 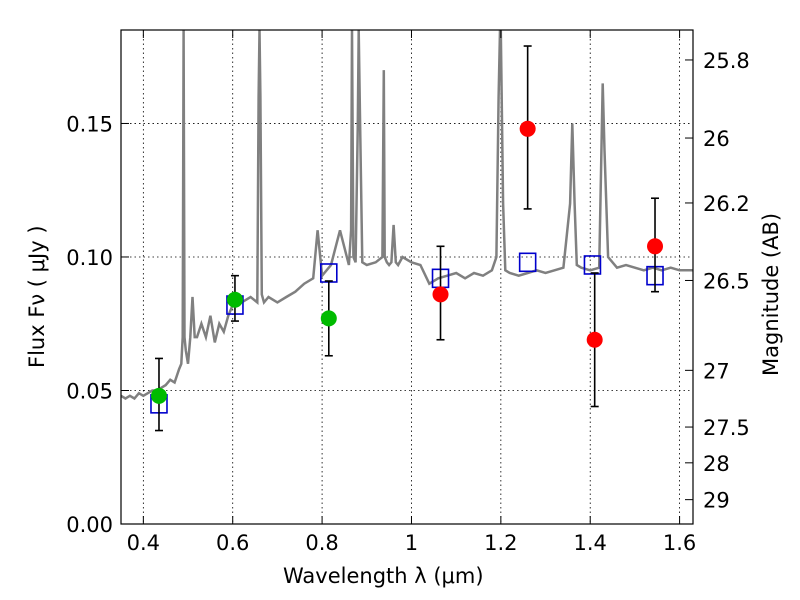 I want to click on x-tick-label: 1.2, so click(x=500, y=543).